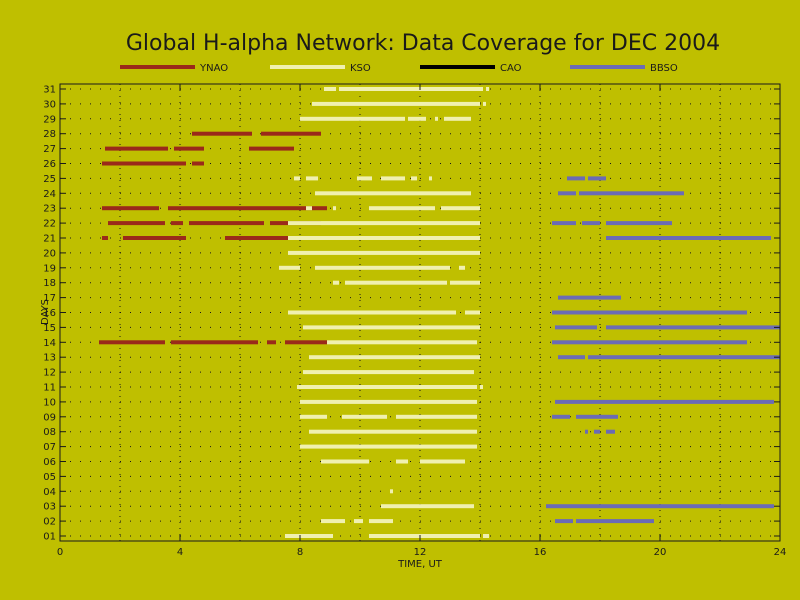  Describe the element at coordinates (49, 492) in the screenshot. I see `y-tick-label: 04` at that location.